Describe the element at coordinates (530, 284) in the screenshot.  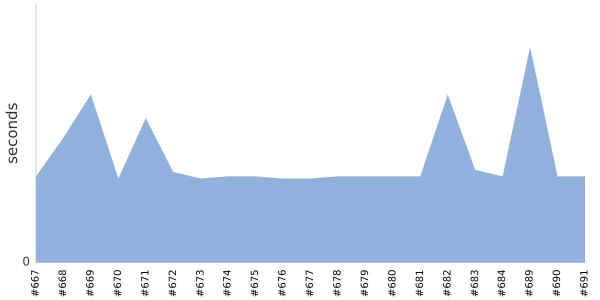
I see `x-tick-label: #689` at that location.